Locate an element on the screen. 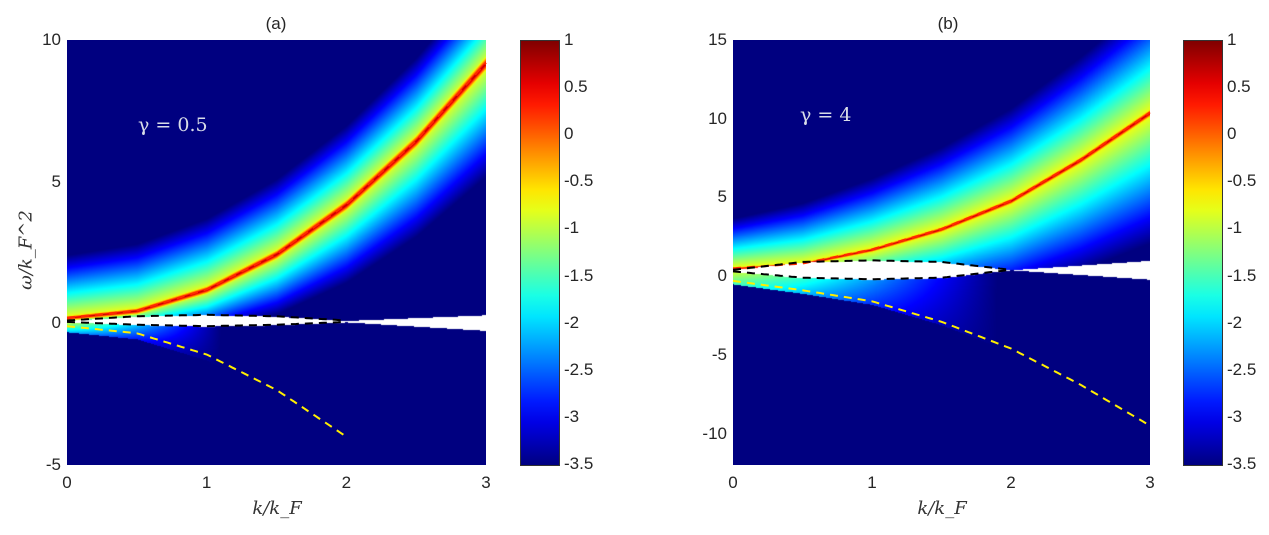  y-tick-label: 15 is located at coordinates (717, 39).